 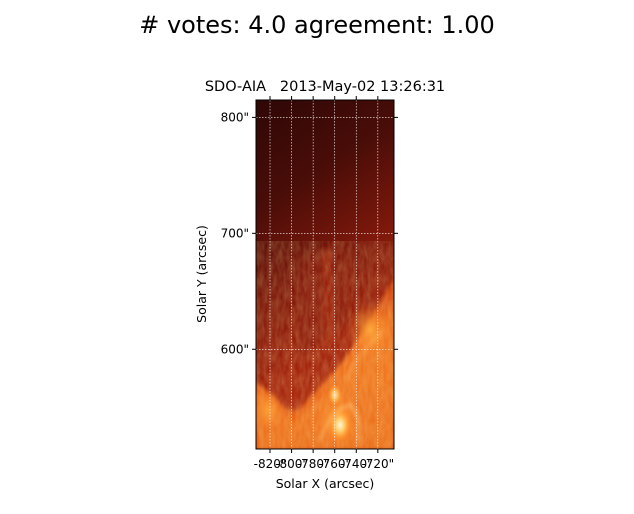 I want to click on grid-lines, so click(x=325, y=274).